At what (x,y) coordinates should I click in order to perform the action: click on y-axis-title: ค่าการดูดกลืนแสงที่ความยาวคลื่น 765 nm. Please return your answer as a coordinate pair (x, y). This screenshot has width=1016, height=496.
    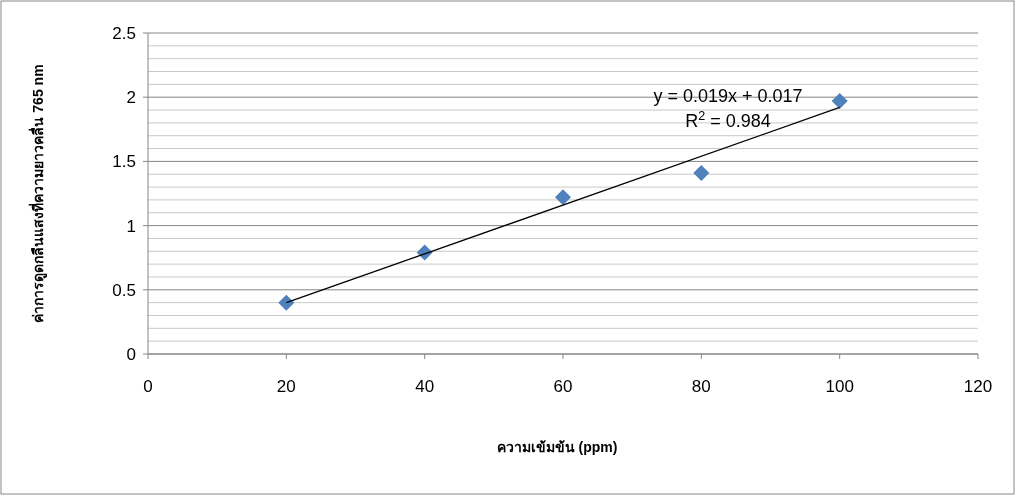
    Looking at the image, I should click on (37, 193).